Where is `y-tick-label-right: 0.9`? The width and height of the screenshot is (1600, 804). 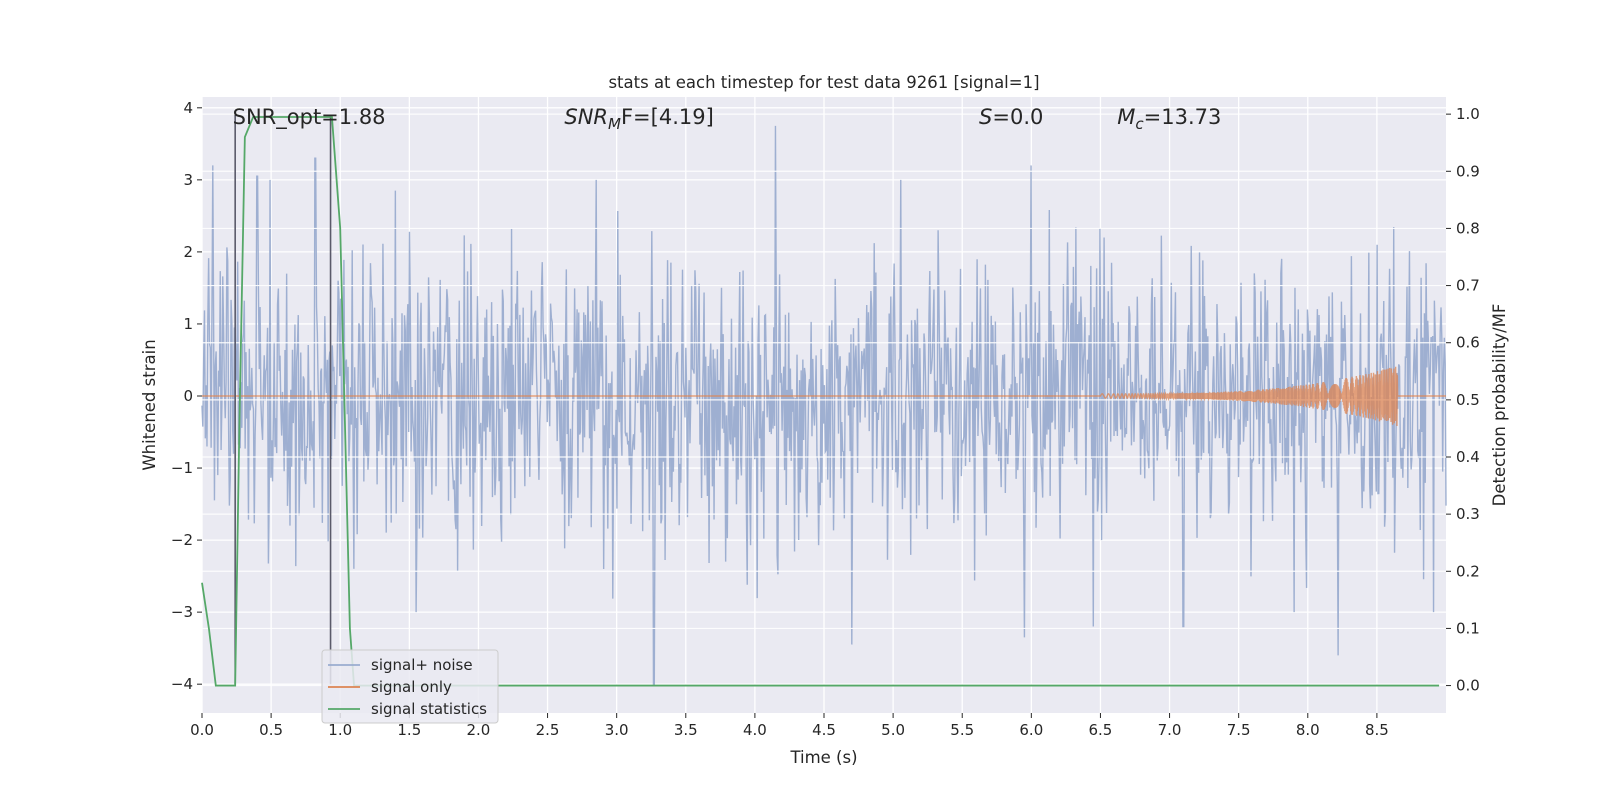
y-tick-label-right: 0.9 is located at coordinates (1468, 171).